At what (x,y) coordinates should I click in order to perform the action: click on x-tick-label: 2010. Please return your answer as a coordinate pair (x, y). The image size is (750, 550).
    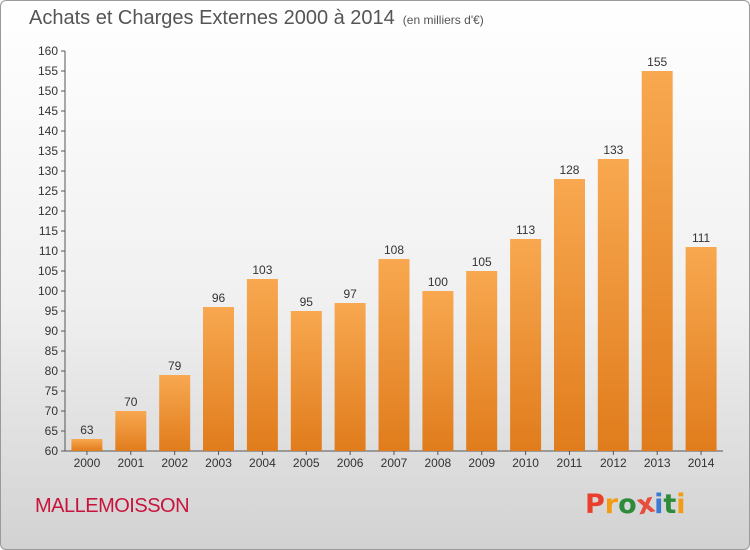
    Looking at the image, I should click on (525, 463).